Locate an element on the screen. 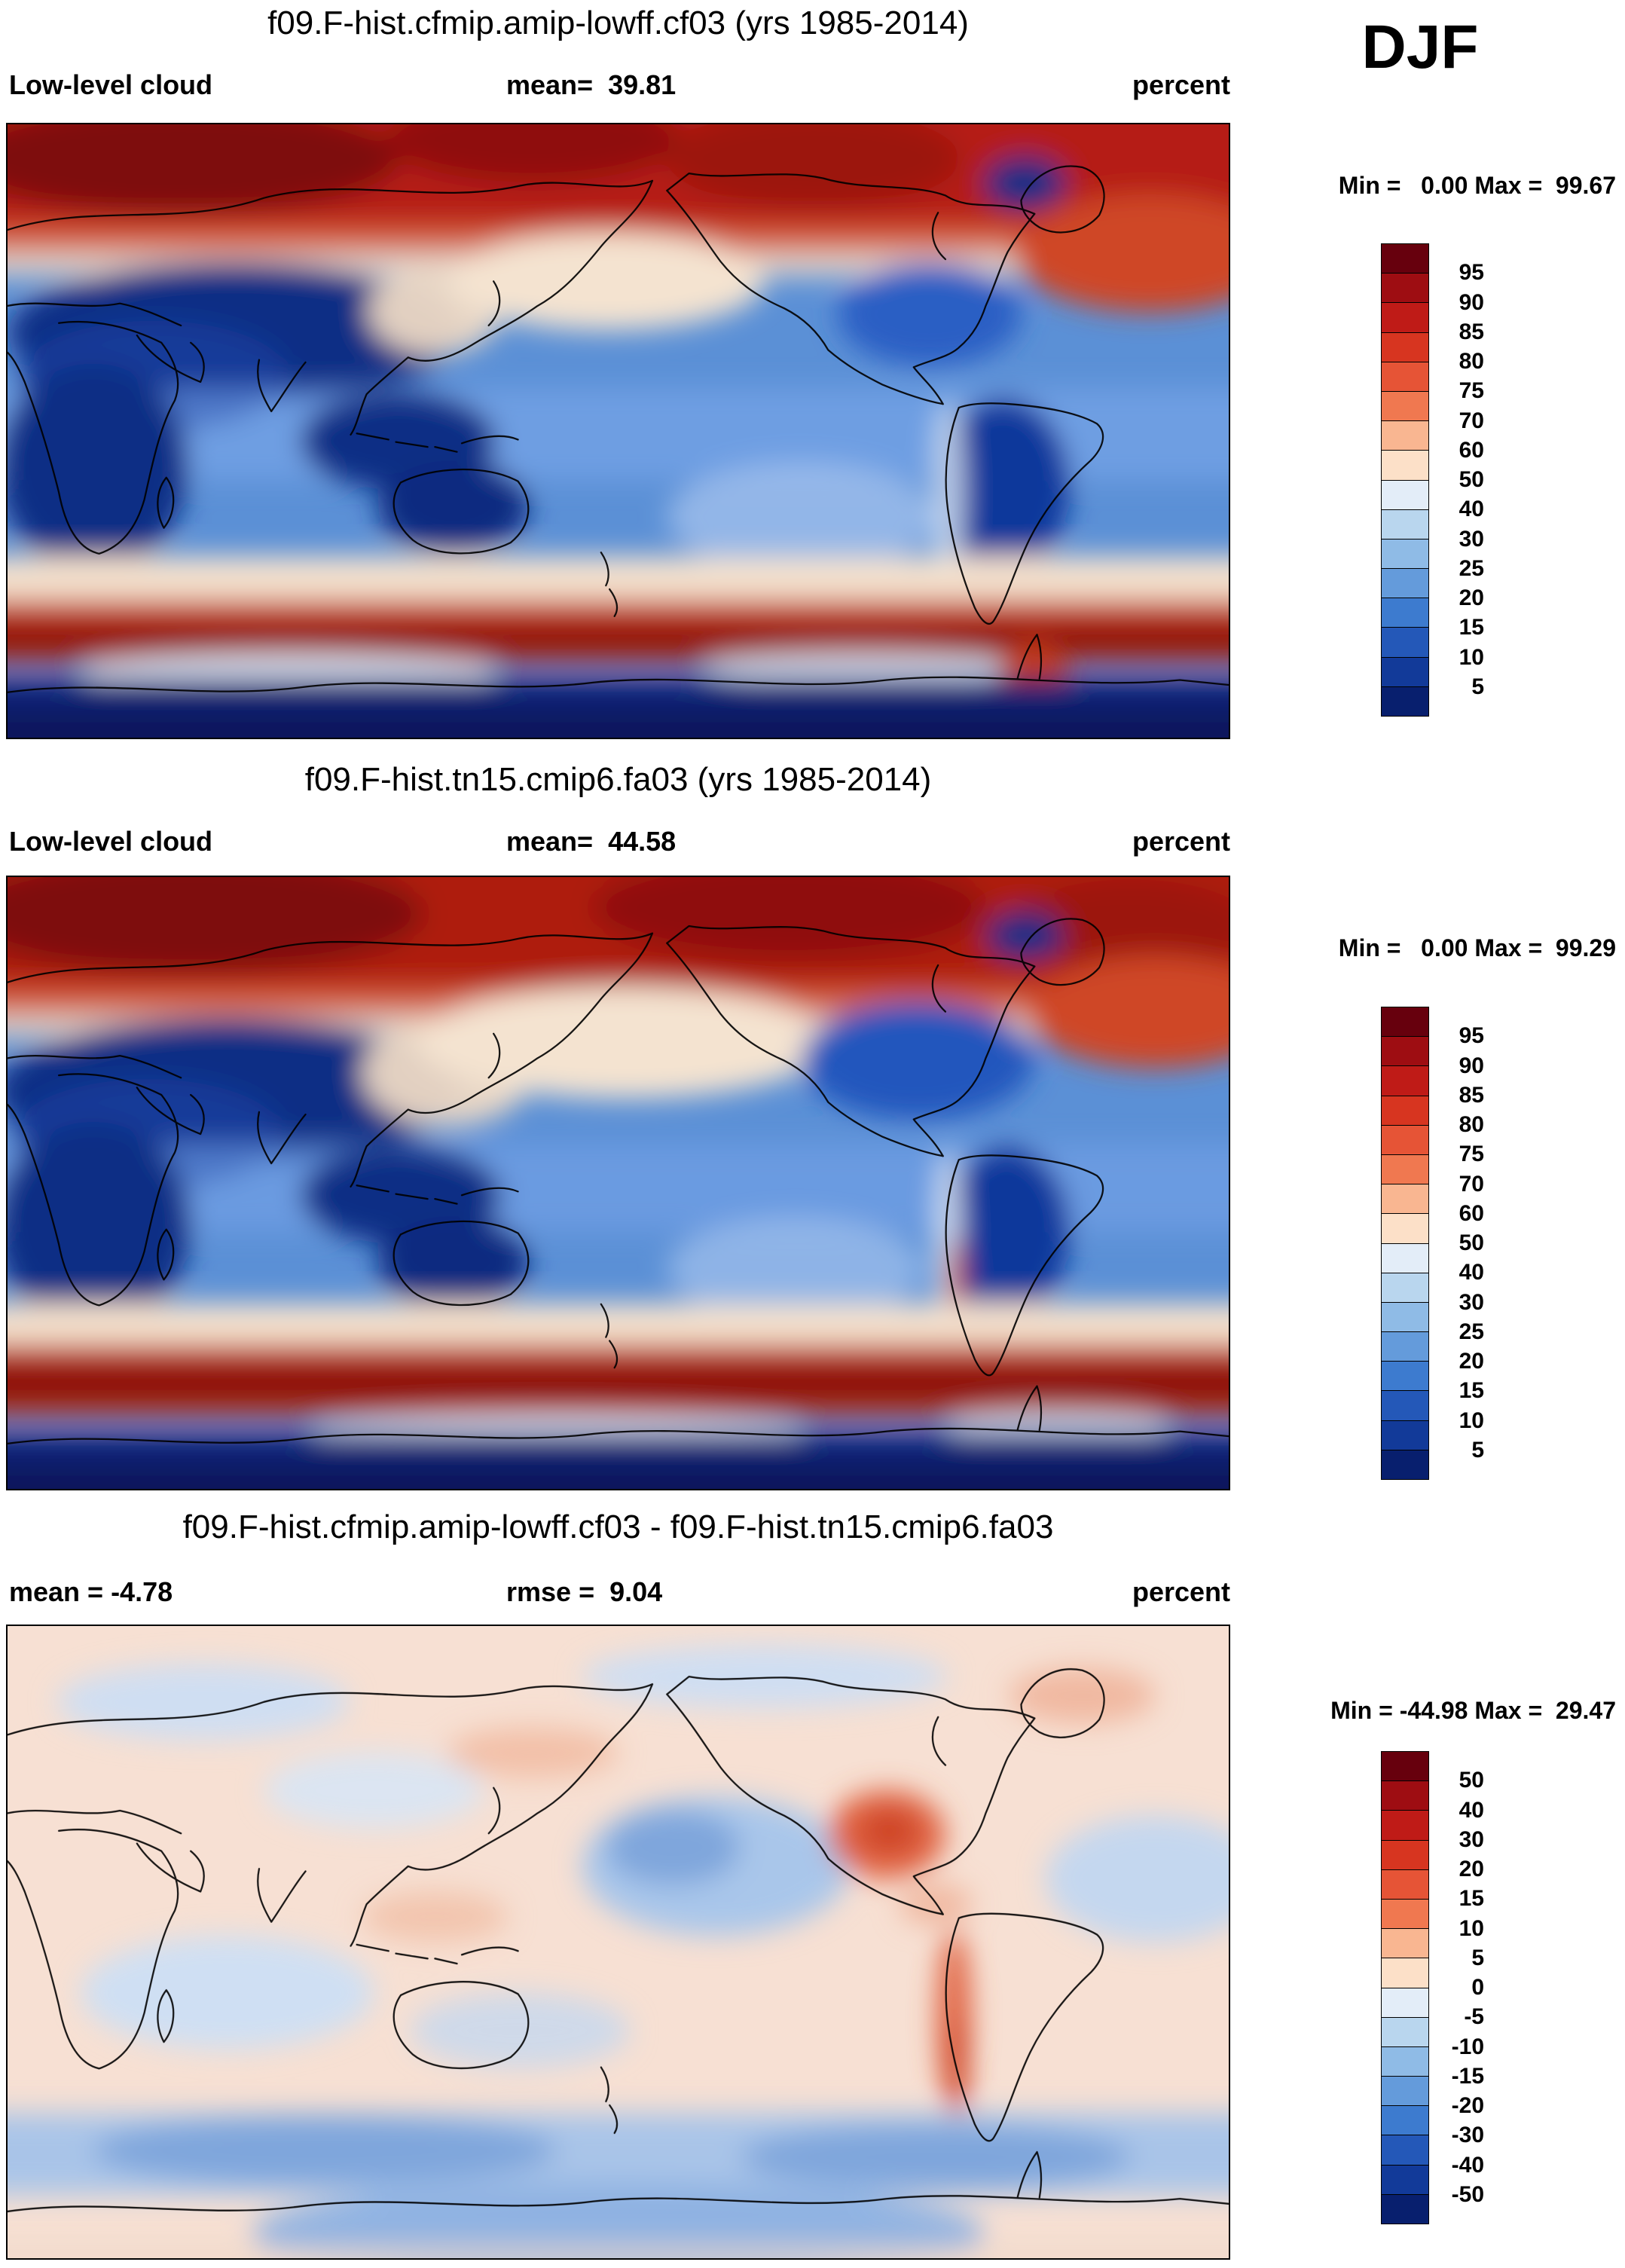 This screenshot has width=1625, height=2268. panel1-mean-label: mean= 39.81 is located at coordinates (591, 84).